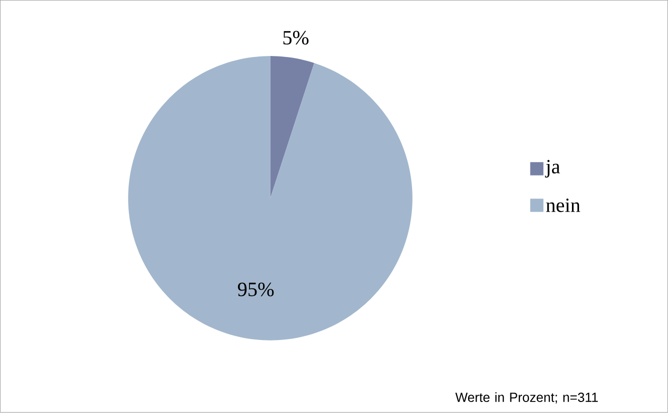  What do you see at coordinates (526, 398) in the screenshot?
I see `text: Werte in Prozent; n=311` at bounding box center [526, 398].